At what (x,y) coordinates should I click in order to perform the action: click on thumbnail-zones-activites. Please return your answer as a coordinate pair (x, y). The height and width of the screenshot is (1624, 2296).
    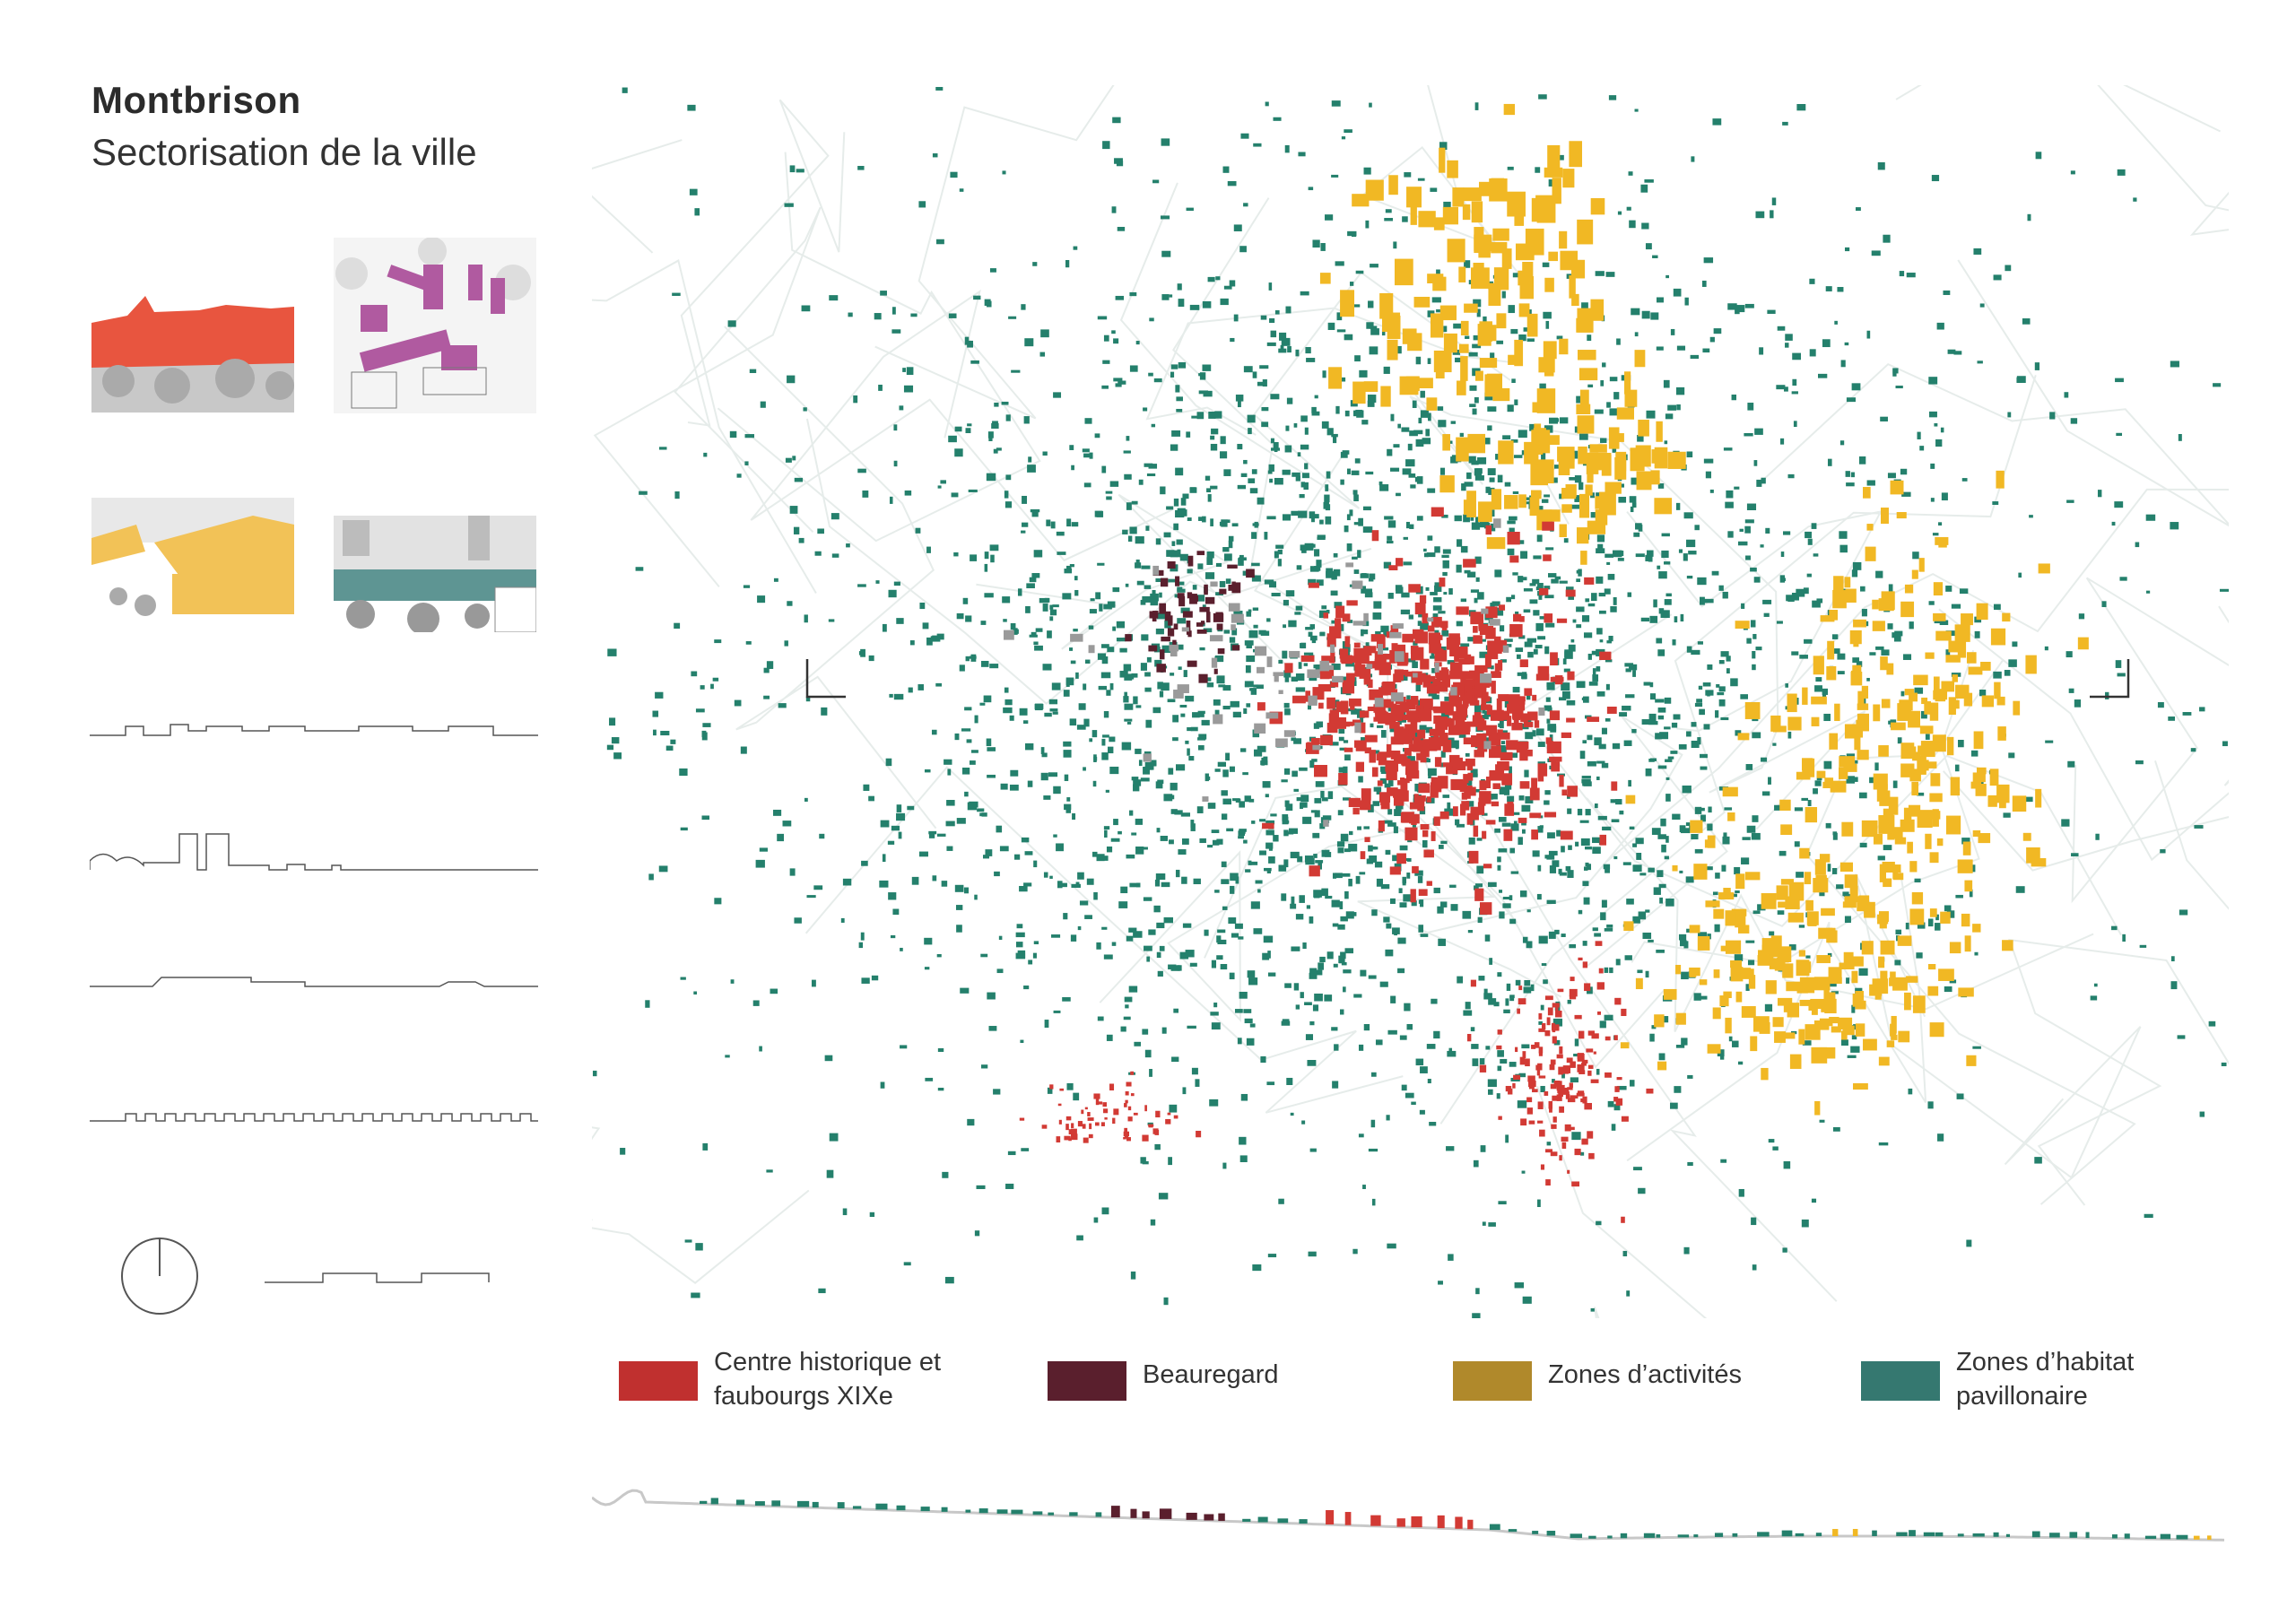
    Looking at the image, I should click on (192, 565).